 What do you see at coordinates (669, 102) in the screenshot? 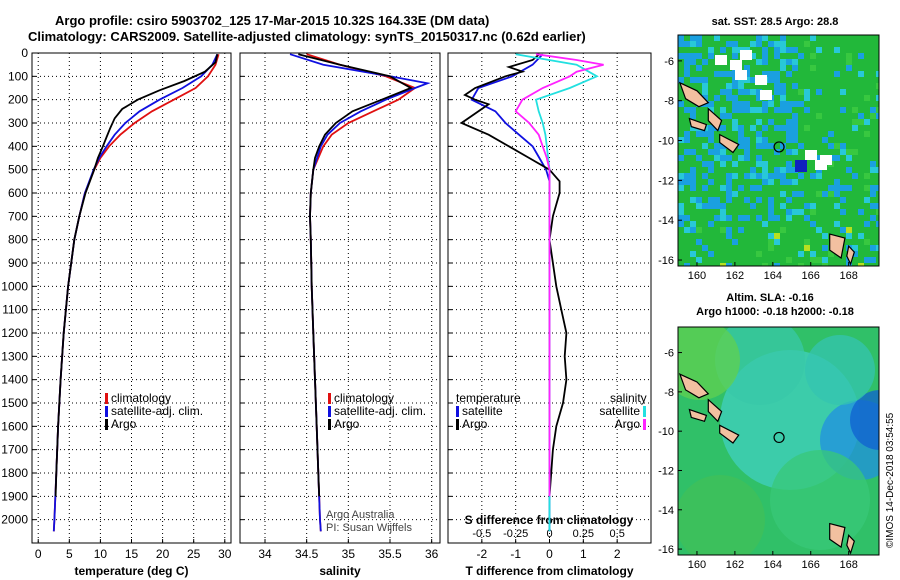
I see `map-y-tick-label: -8` at bounding box center [669, 102].